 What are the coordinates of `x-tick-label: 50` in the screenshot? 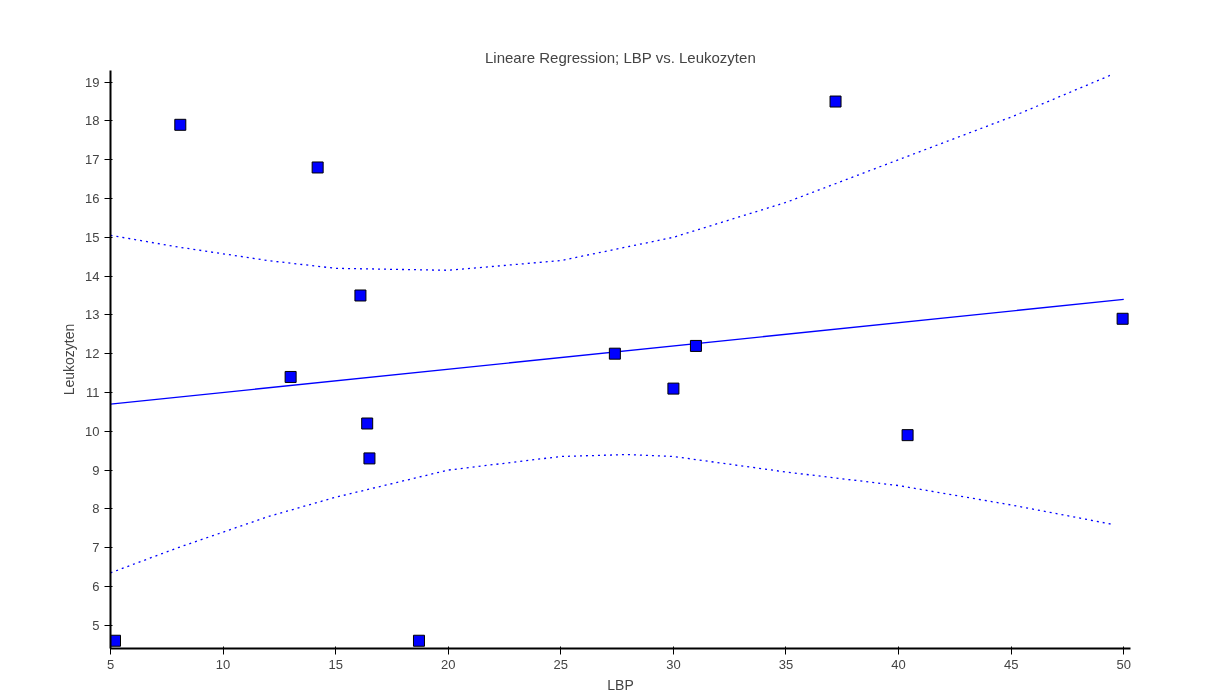 It's located at (1123, 664).